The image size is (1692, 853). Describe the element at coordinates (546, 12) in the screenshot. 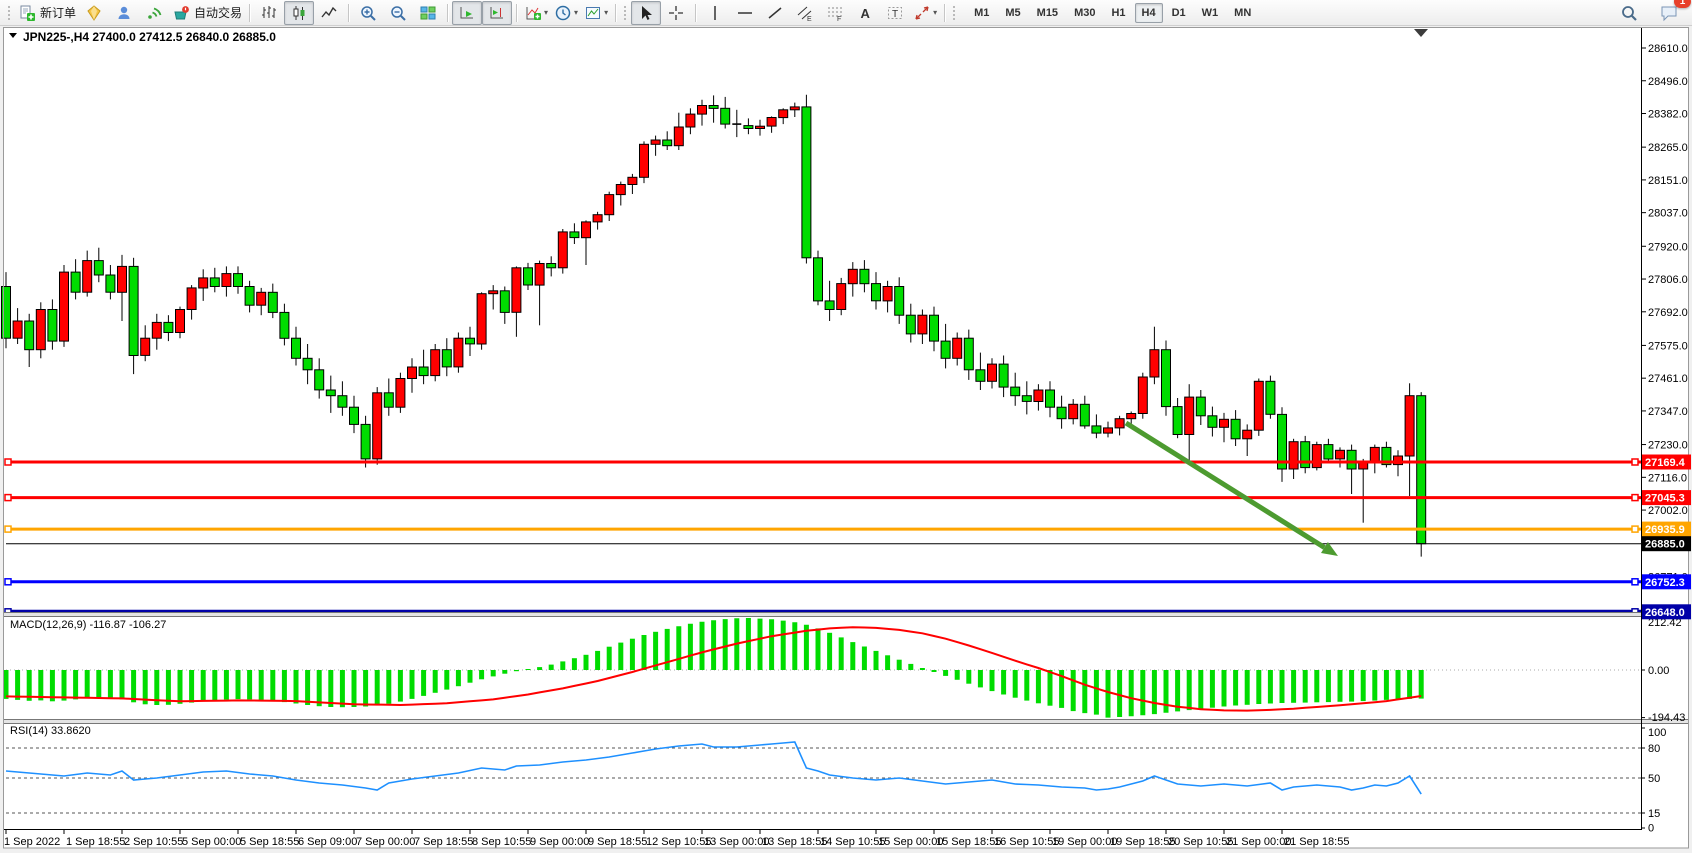

I see `indicators-dropdown-icon: ▾` at that location.